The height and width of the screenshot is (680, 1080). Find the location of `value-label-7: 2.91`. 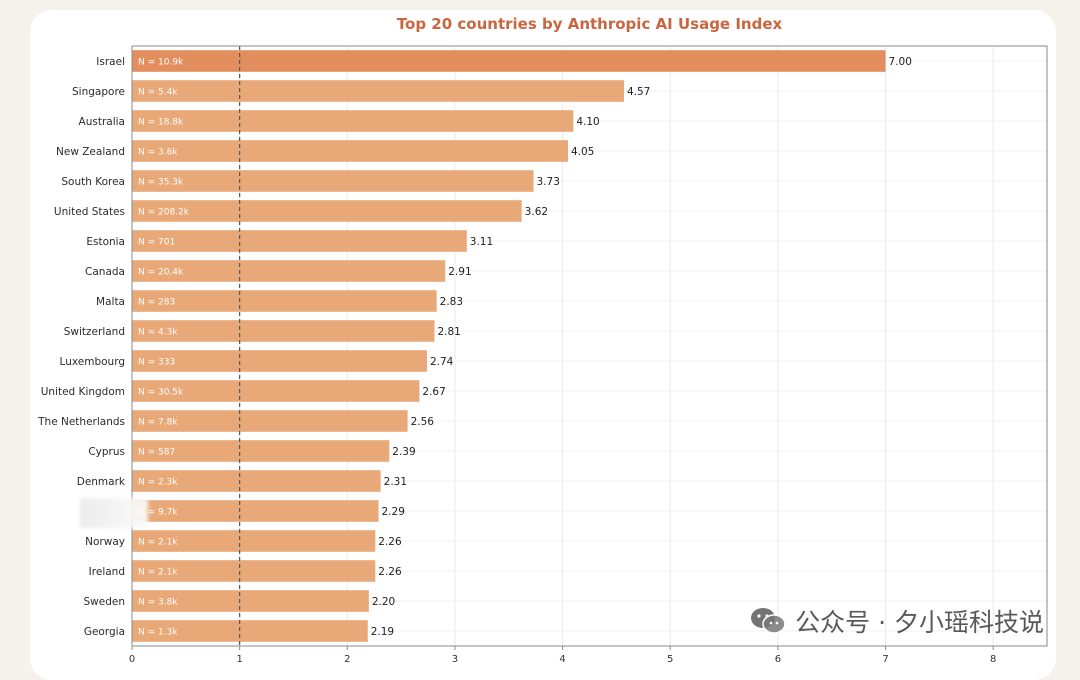

value-label-7: 2.91 is located at coordinates (459, 272).